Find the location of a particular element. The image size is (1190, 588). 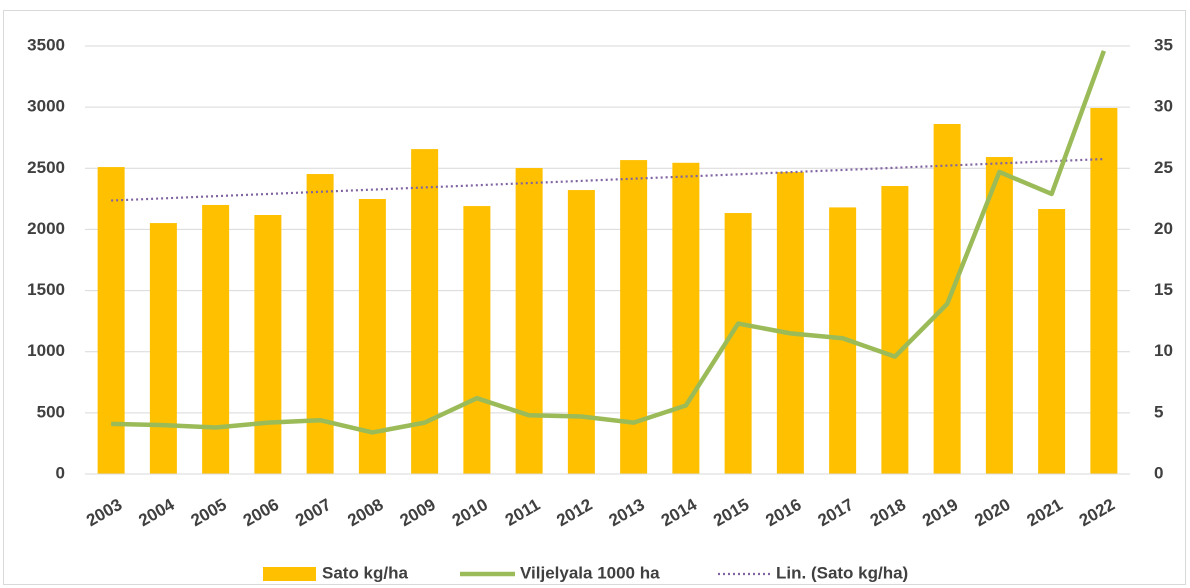

trendline is located at coordinates (607, 179).